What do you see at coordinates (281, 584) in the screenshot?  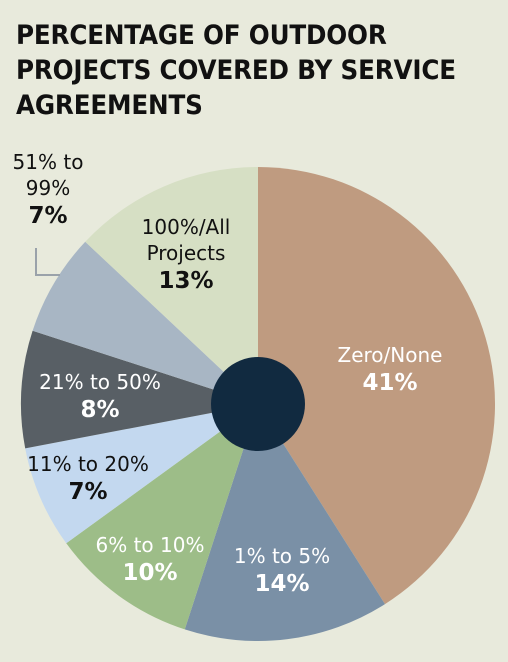 I see `slice-value: 14%` at bounding box center [281, 584].